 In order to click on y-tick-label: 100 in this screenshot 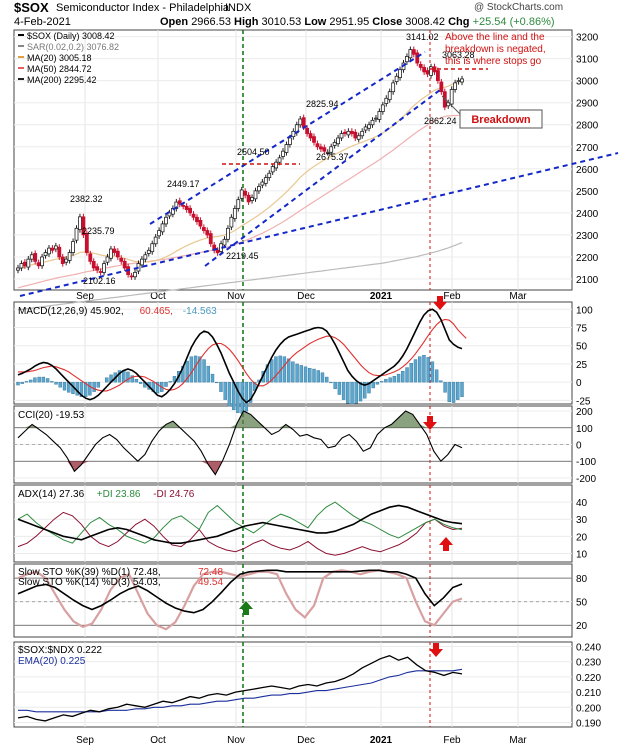, I will do `click(584, 310)`.